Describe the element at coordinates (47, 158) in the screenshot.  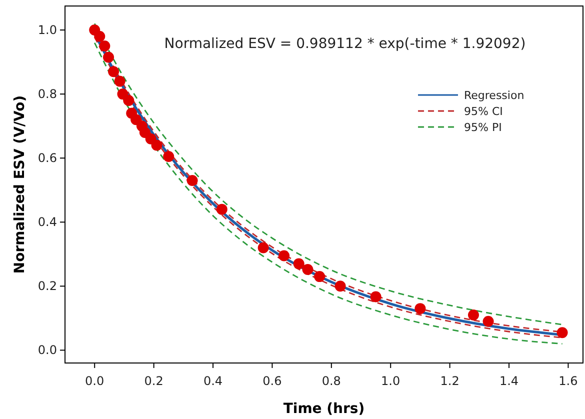
I see `y-tick-label: 0.6` at that location.